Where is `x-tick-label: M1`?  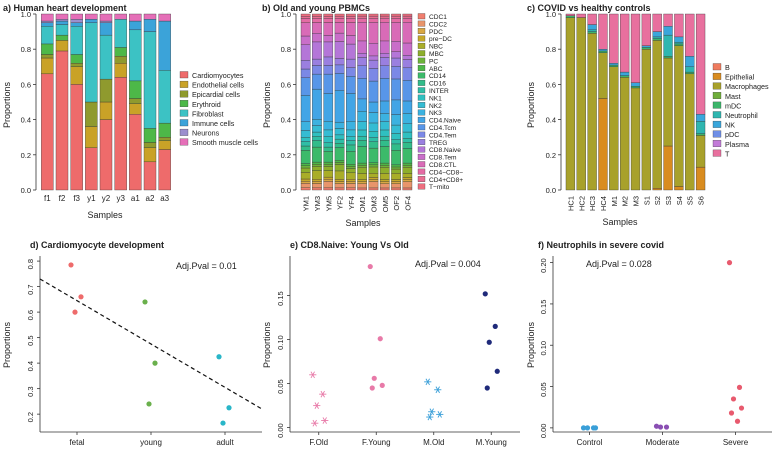 x-tick-label: M1 is located at coordinates (614, 201).